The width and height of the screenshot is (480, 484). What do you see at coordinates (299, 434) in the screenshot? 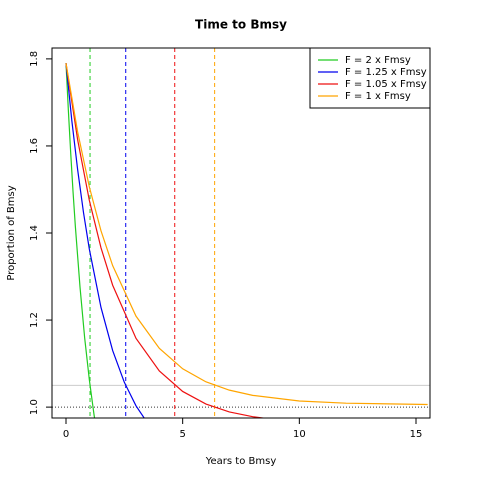
I see `x-tick-label: 10` at bounding box center [299, 434].